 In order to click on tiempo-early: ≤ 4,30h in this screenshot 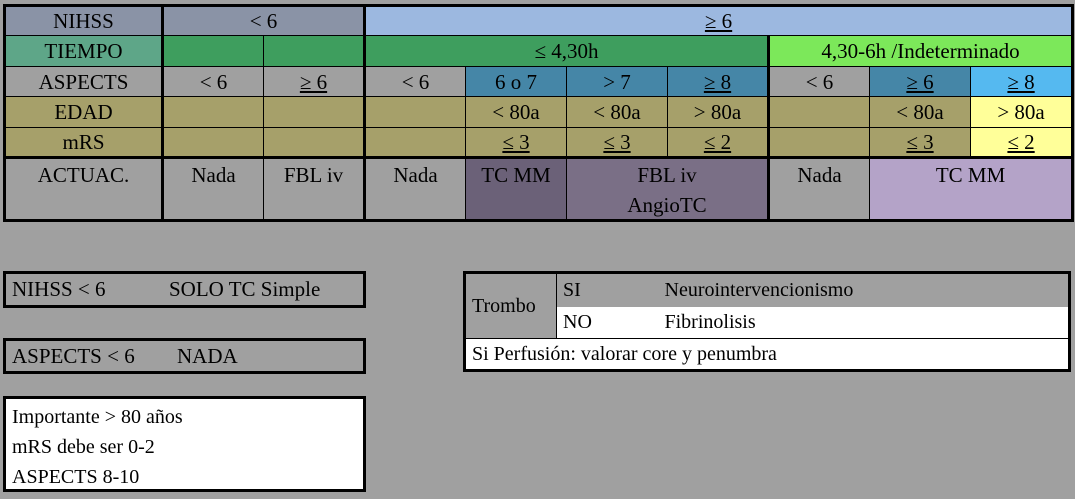, I will do `click(567, 51)`.